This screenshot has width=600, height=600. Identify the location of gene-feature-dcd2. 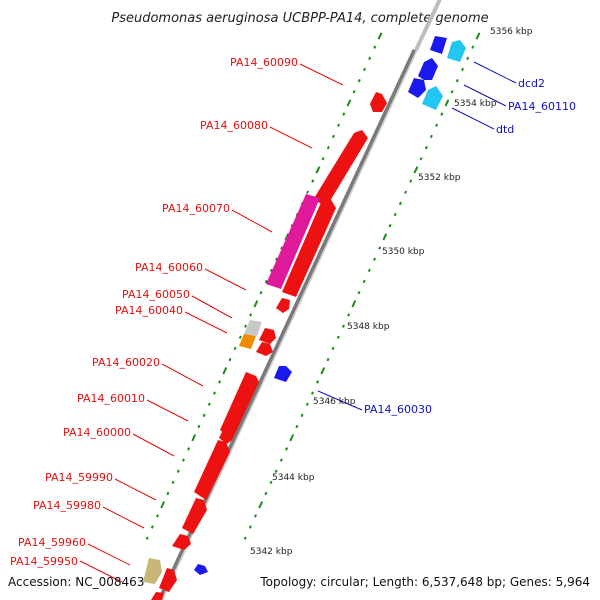
(456, 51).